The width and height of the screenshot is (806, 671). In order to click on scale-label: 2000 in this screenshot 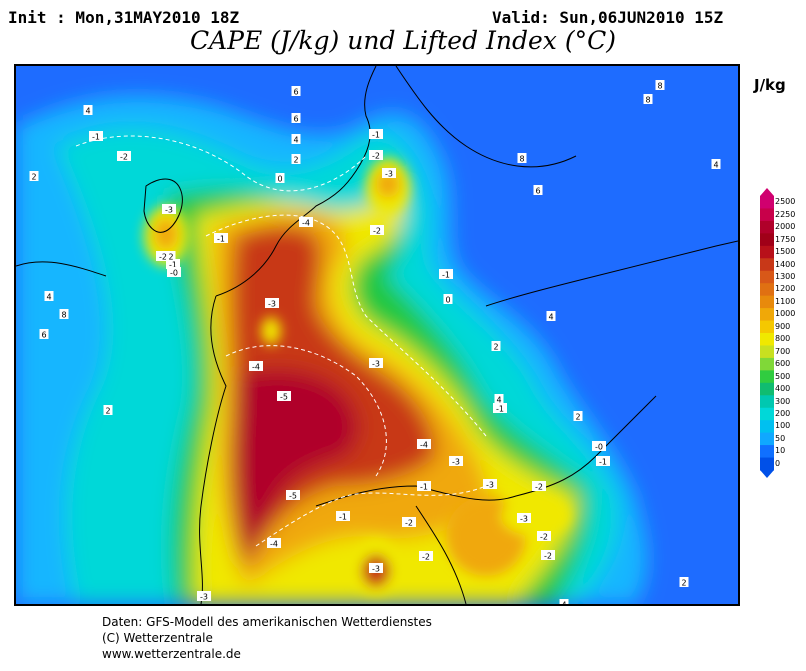, I will do `click(785, 227)`.